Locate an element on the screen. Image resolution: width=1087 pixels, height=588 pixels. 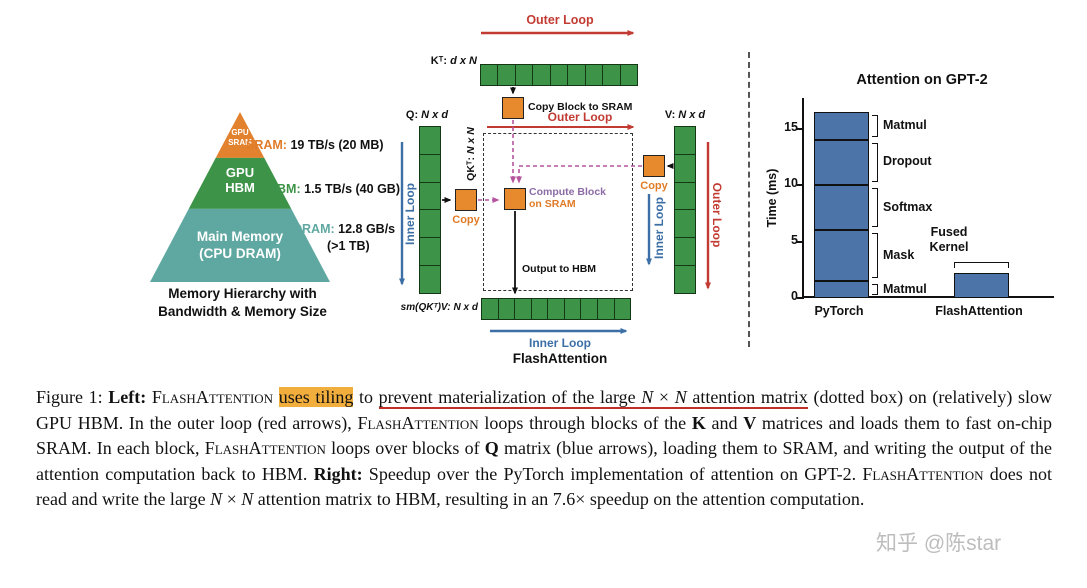
caption-segment: Right: is located at coordinates (338, 473).